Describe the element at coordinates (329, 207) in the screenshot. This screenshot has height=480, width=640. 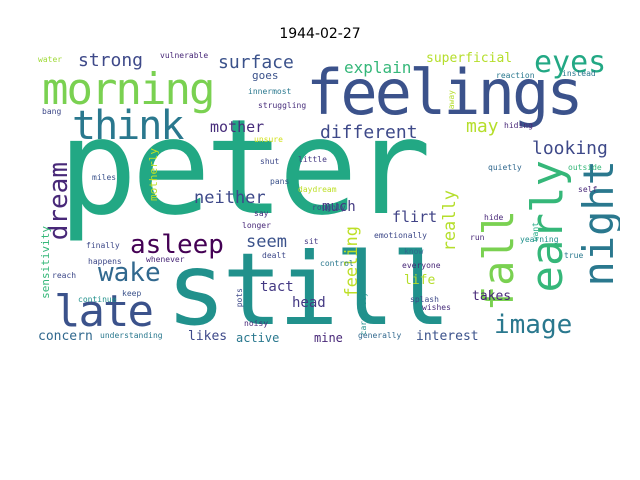
I see `word-roughly: roughly` at that location.